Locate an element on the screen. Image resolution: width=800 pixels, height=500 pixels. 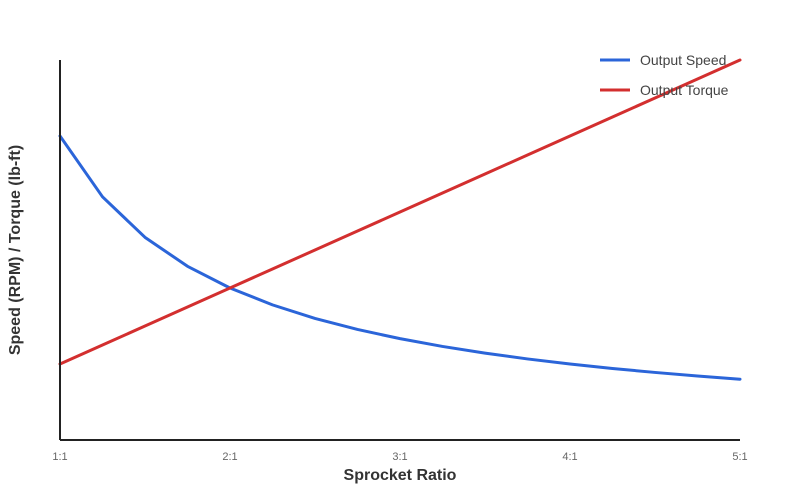
legend: Output Speed Output Torque is located at coordinates (664, 75).